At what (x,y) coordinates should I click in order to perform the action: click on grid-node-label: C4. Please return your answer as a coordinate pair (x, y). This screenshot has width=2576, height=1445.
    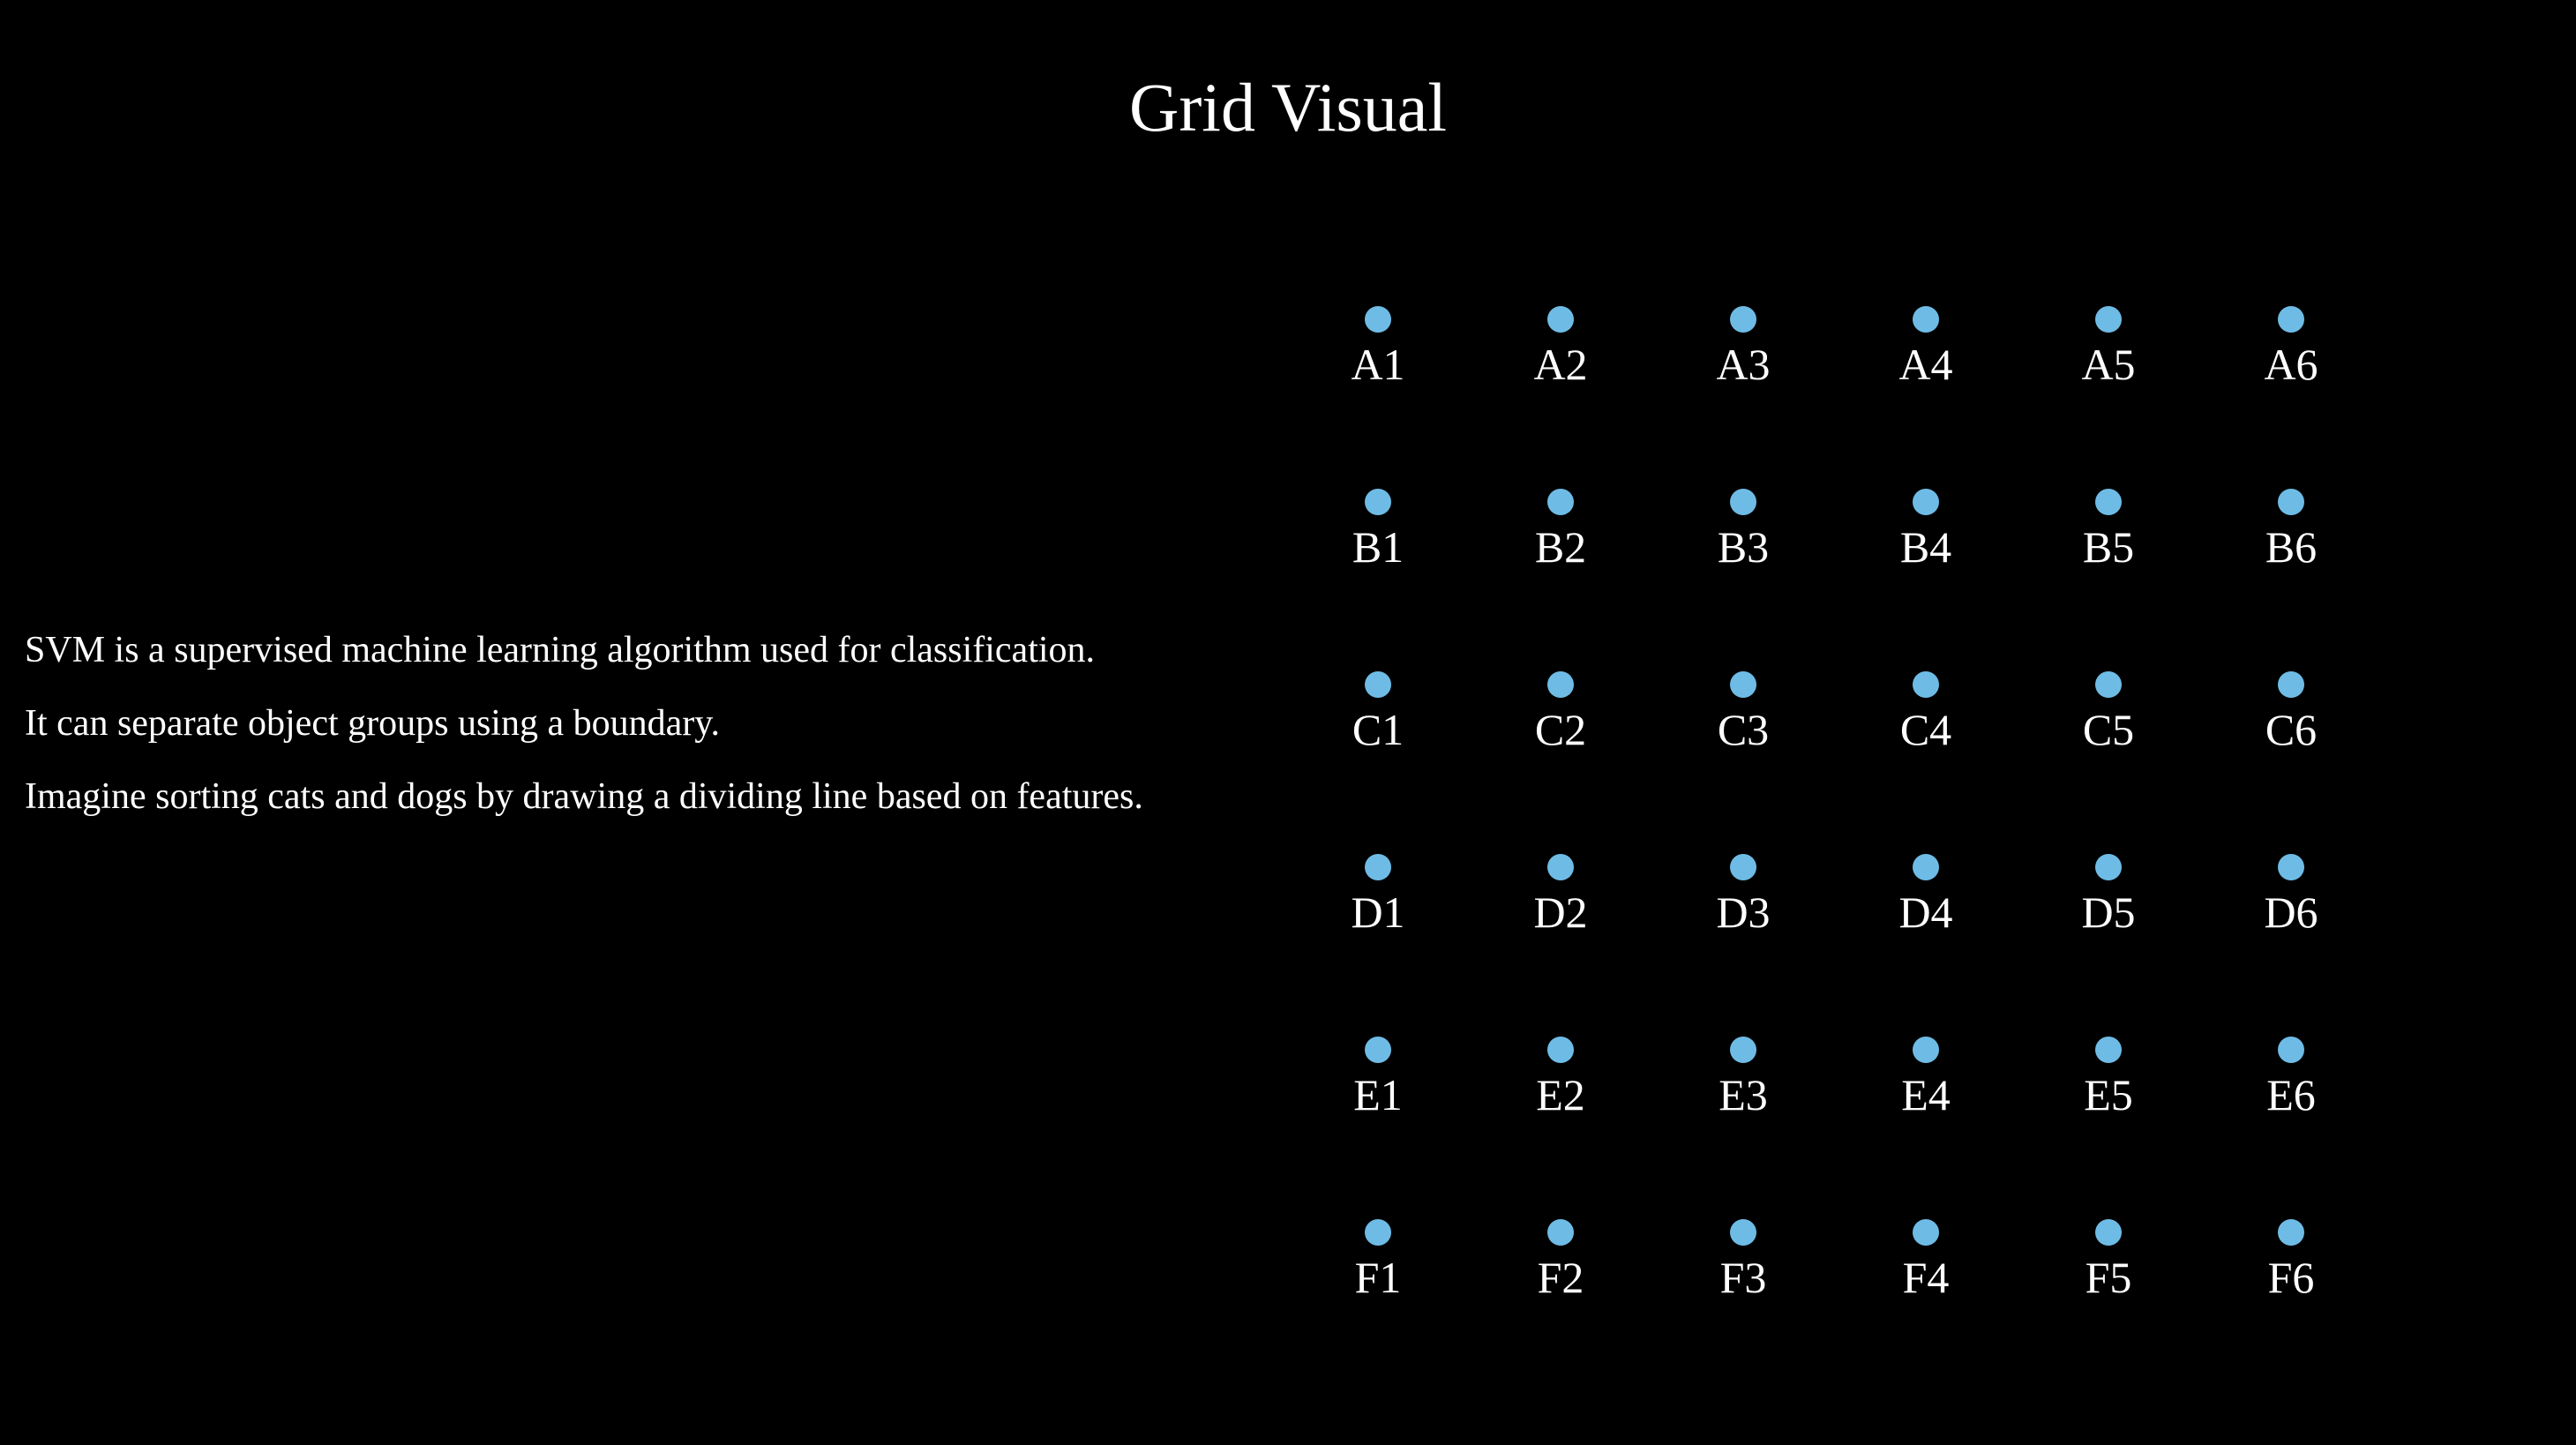
    Looking at the image, I should click on (1926, 729).